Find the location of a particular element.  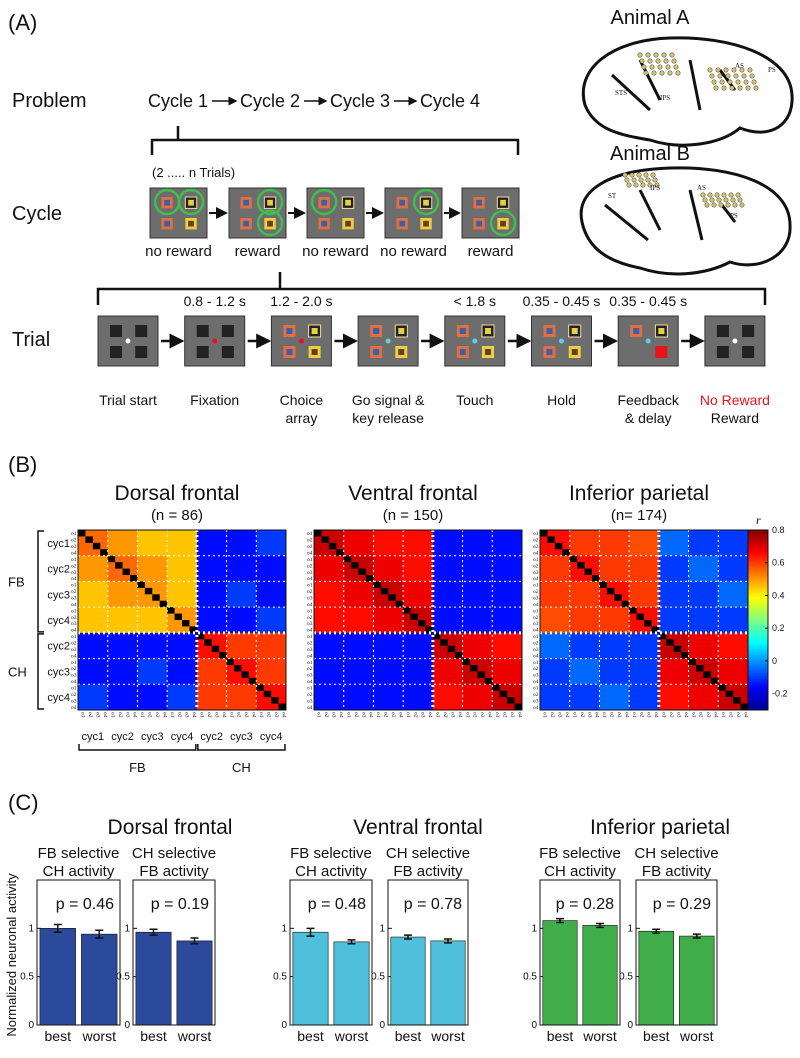

heatmap-frame is located at coordinates (182, 620).